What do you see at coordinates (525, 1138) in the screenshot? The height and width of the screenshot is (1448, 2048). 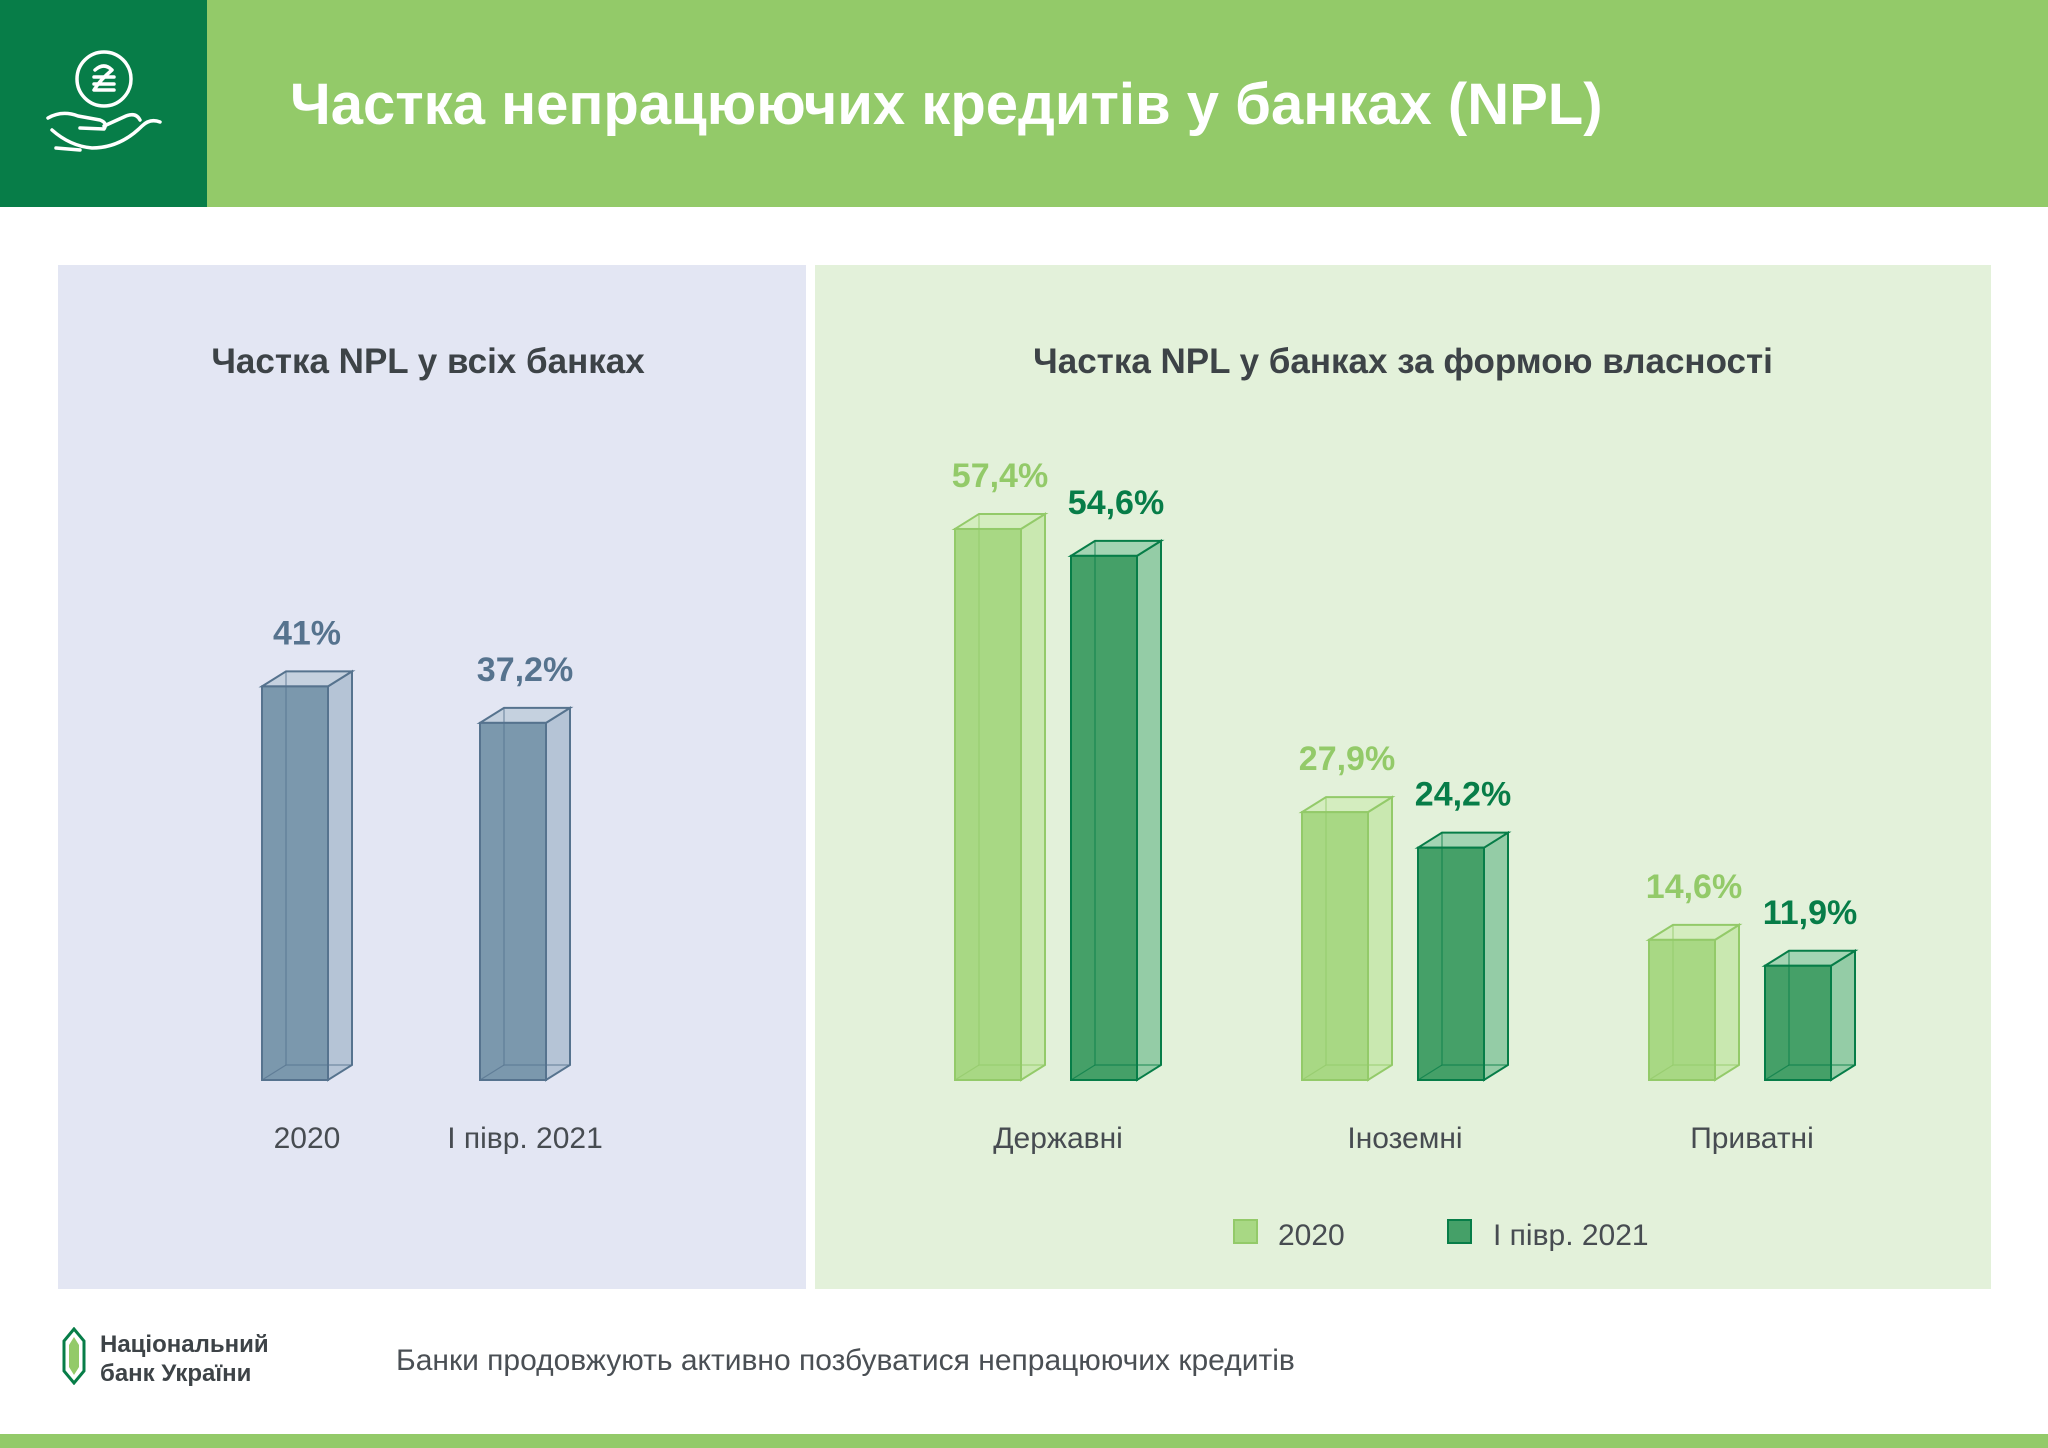 I see `left-category-label-1: І півр. 2021` at bounding box center [525, 1138].